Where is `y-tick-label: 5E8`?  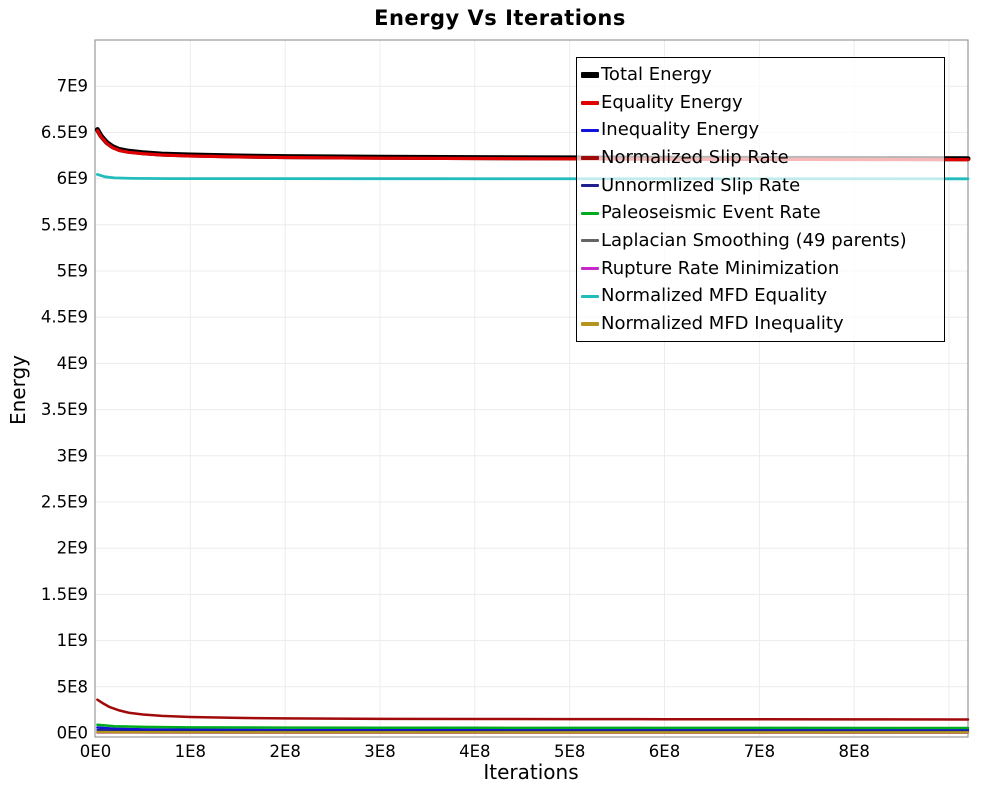
y-tick-label: 5E8 is located at coordinates (72, 686).